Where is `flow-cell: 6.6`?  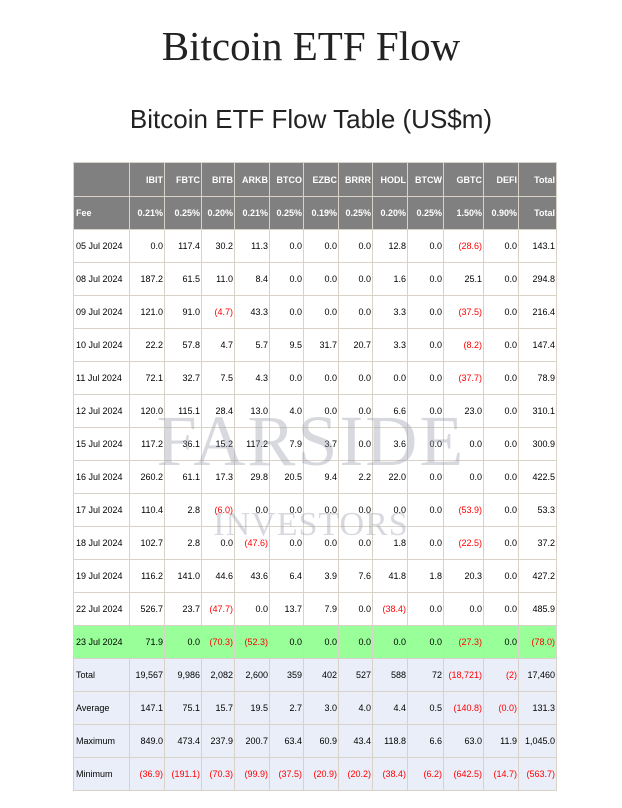 flow-cell: 6.6 is located at coordinates (390, 411).